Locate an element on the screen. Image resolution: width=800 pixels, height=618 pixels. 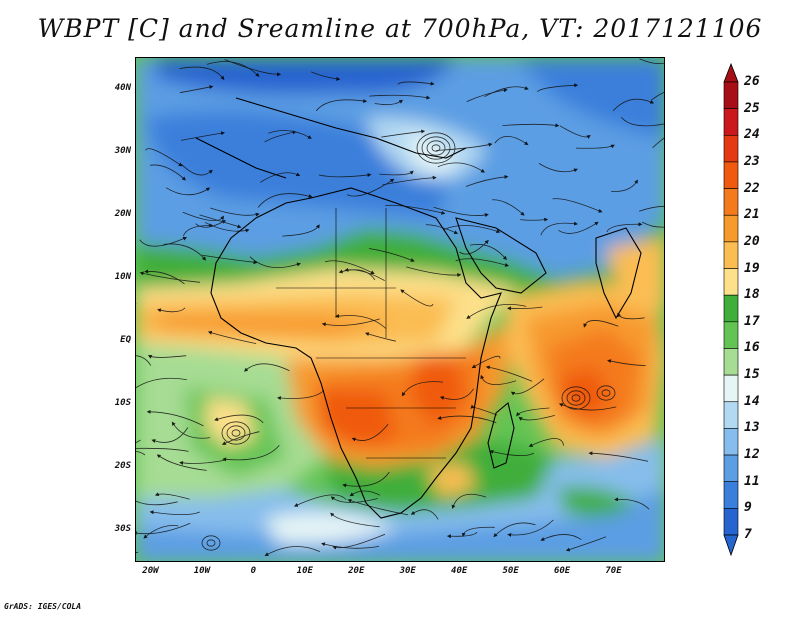
lat-tick-label: 20N is located at coordinates (122, 213).